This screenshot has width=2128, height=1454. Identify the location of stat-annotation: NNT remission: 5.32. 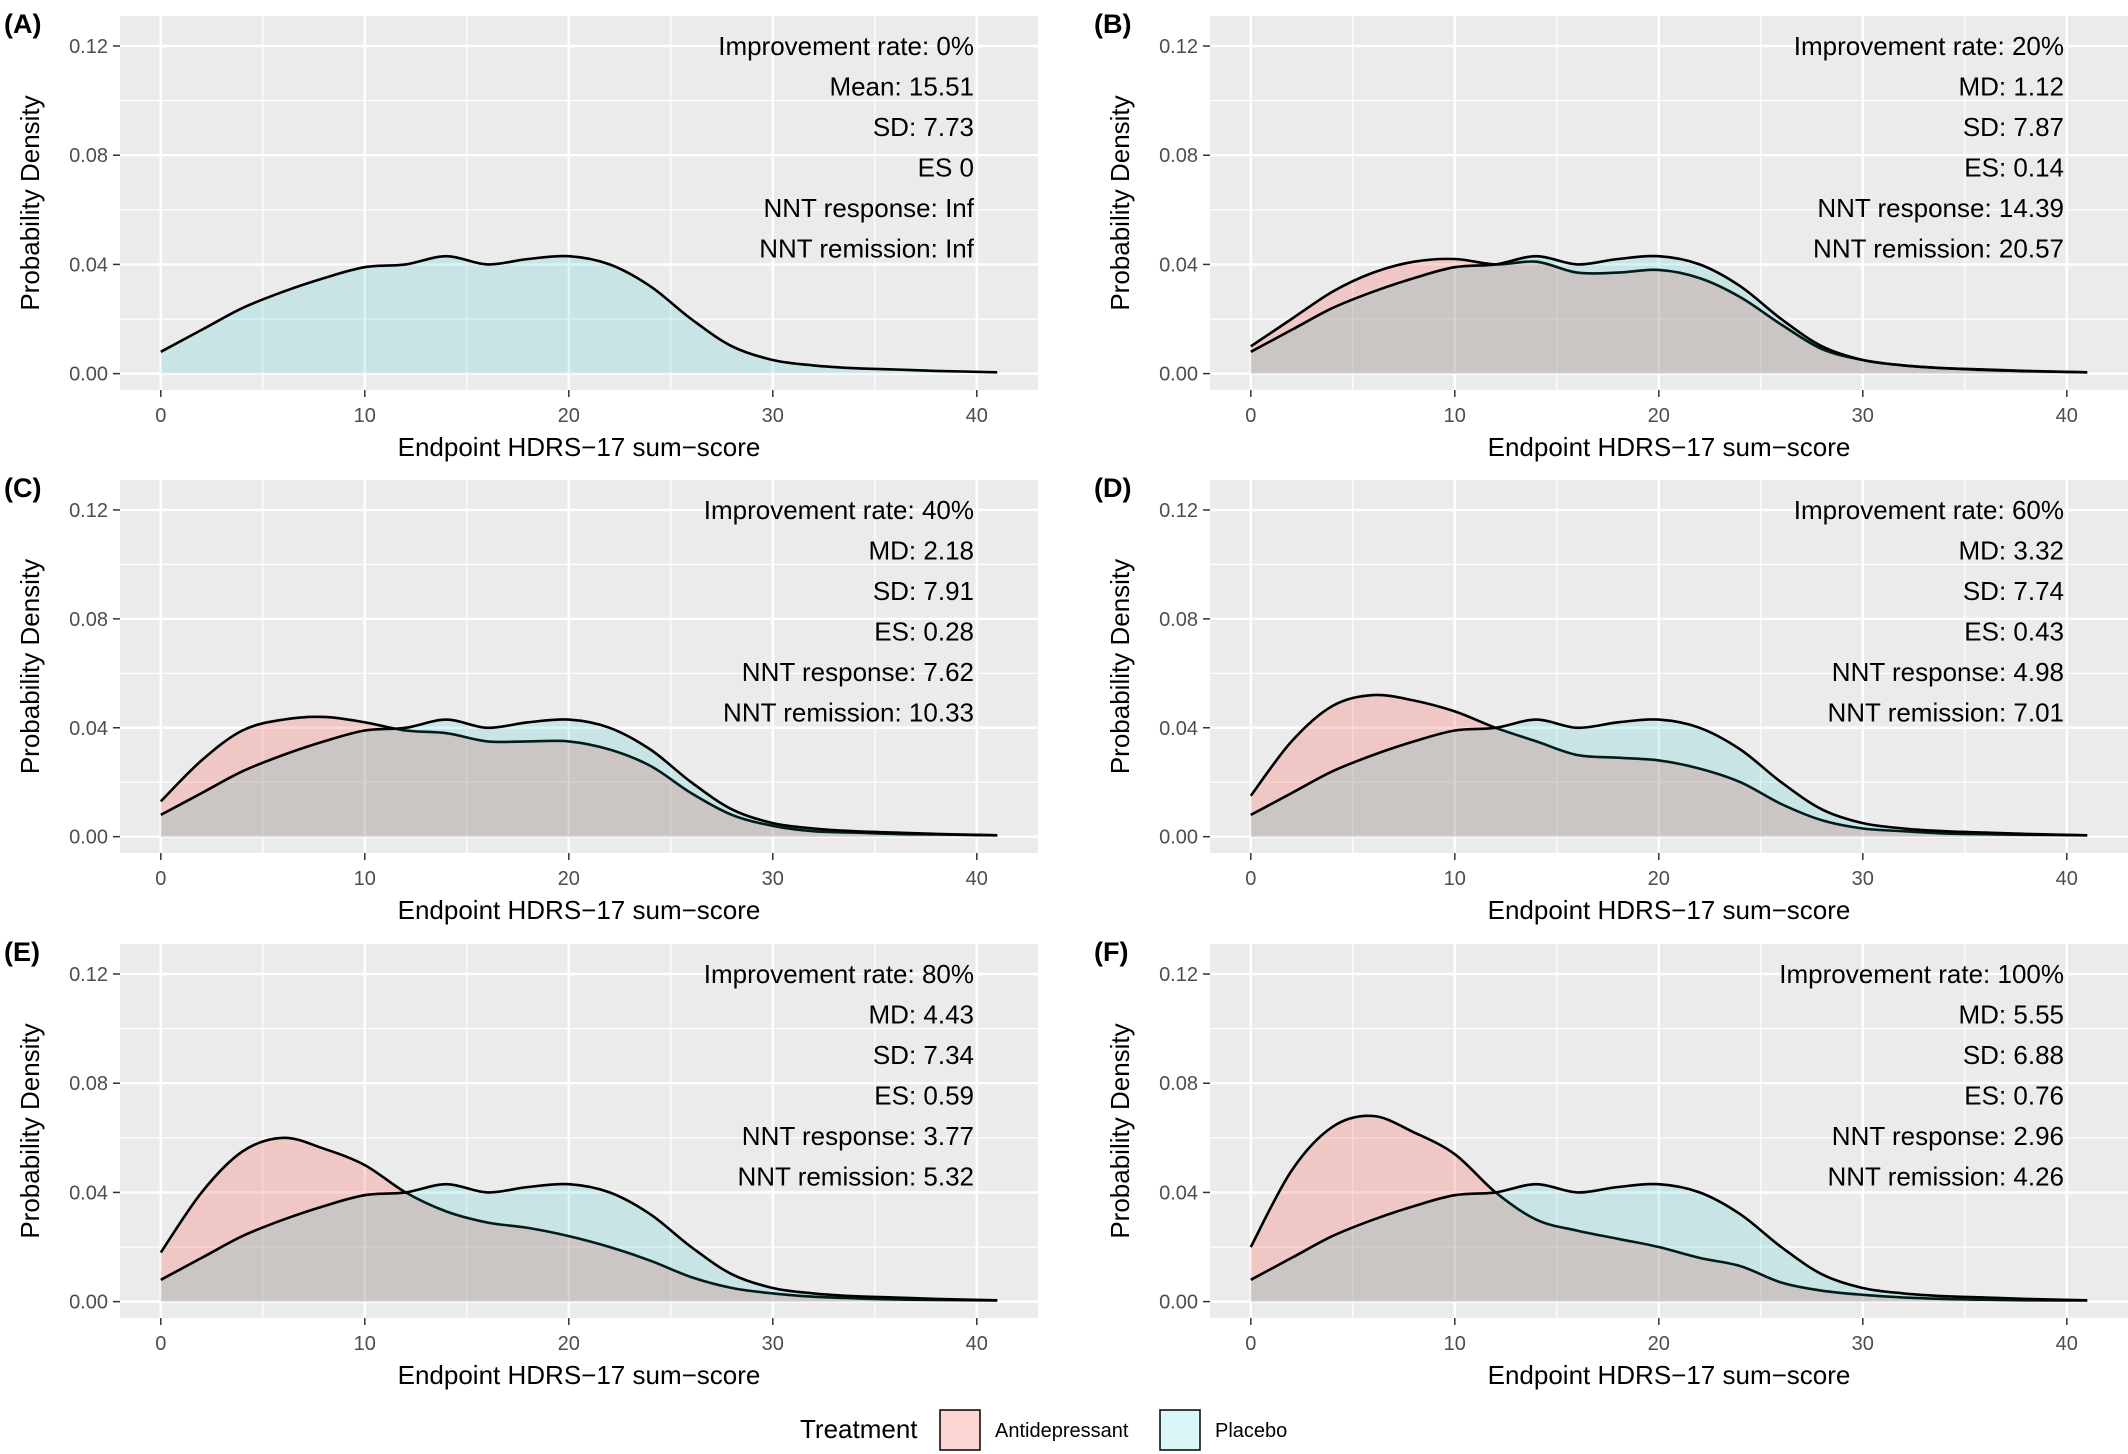
(856, 1177).